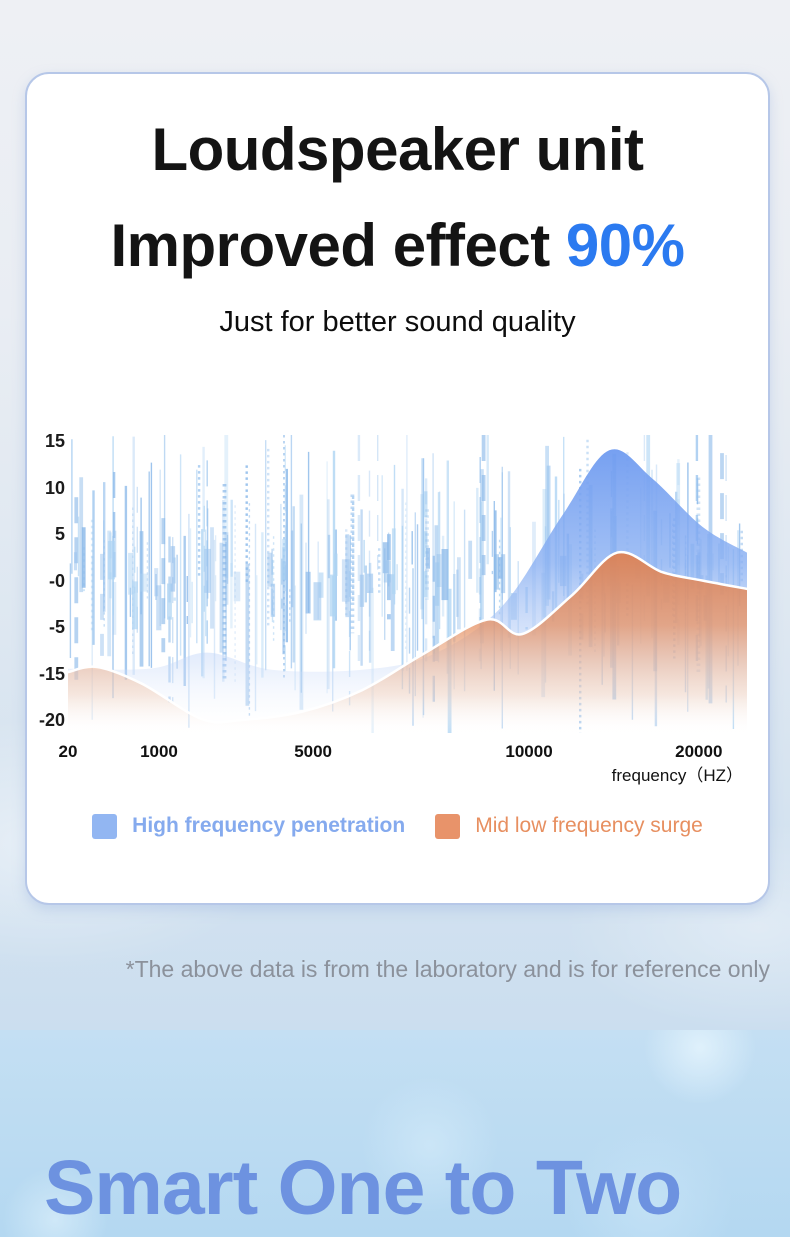 Image resolution: width=790 pixels, height=1237 pixels. I want to click on y-tick-label: -15, so click(51, 673).